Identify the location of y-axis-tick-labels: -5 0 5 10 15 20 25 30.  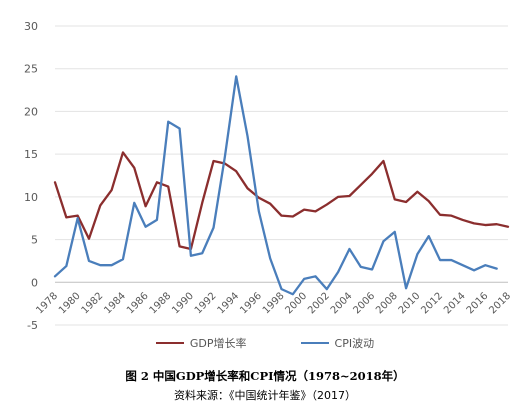
(31, 175).